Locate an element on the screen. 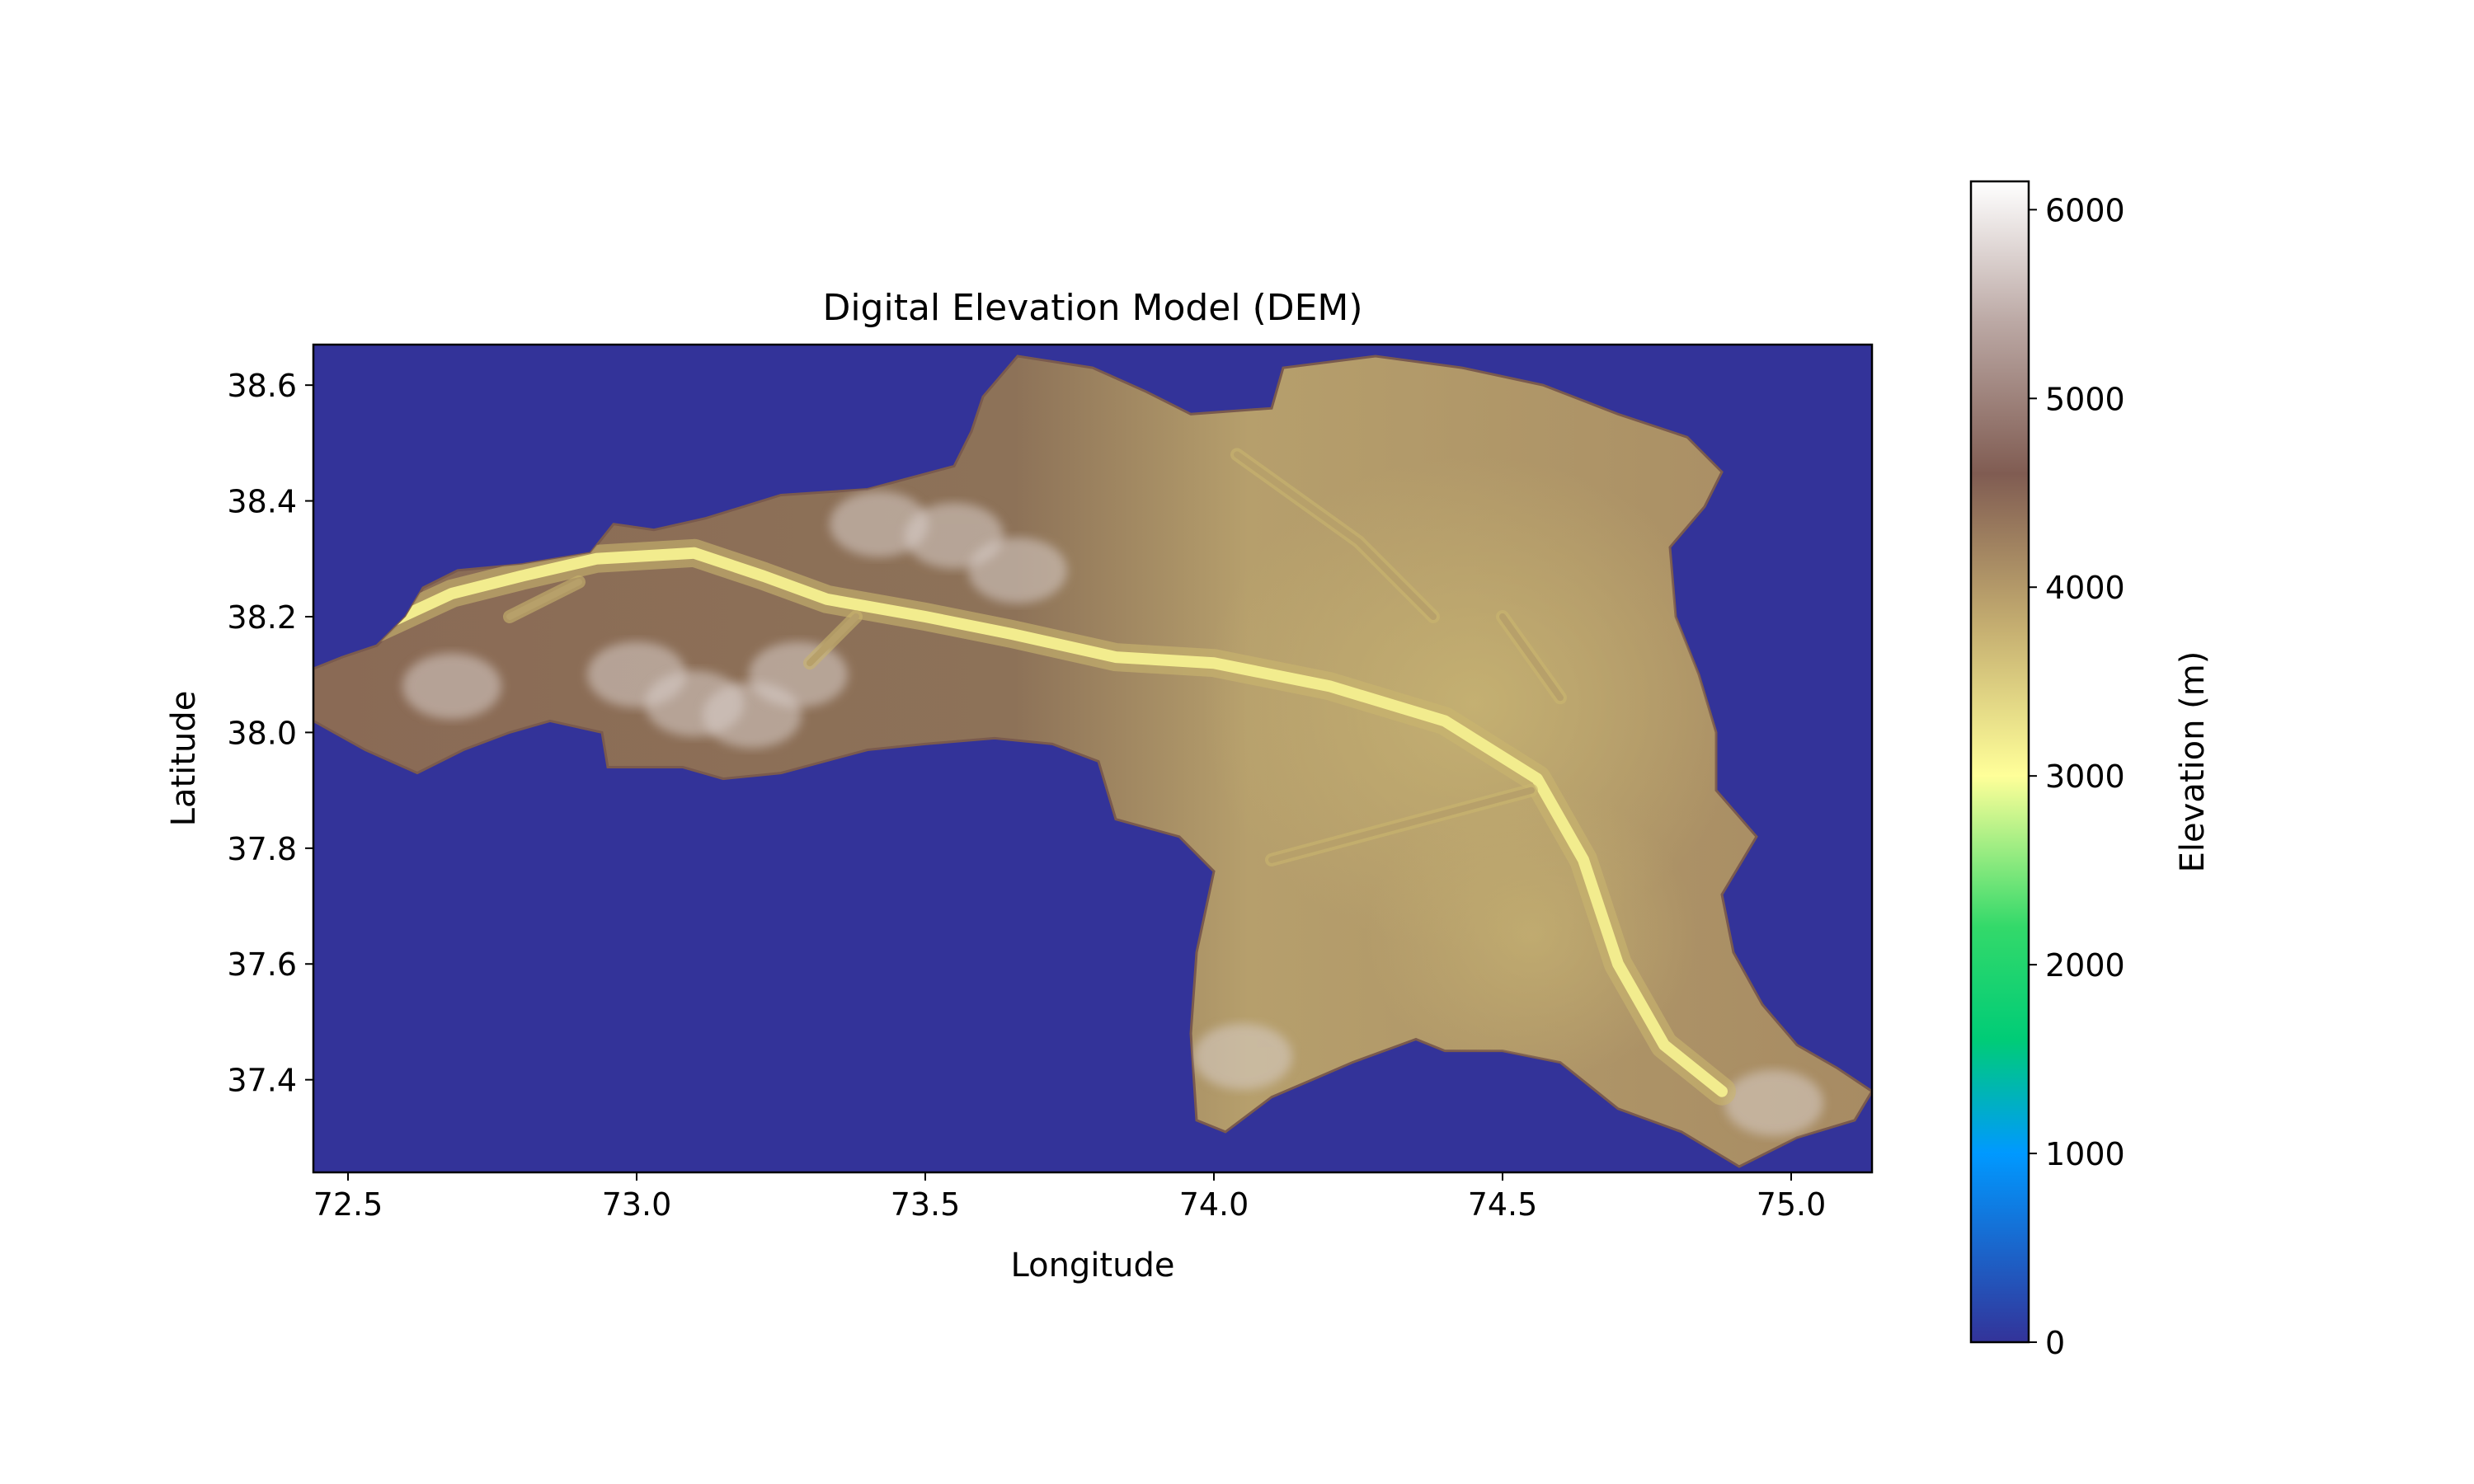 This screenshot has width=2474, height=1484. x-tick-label: 72.5 is located at coordinates (348, 1204).